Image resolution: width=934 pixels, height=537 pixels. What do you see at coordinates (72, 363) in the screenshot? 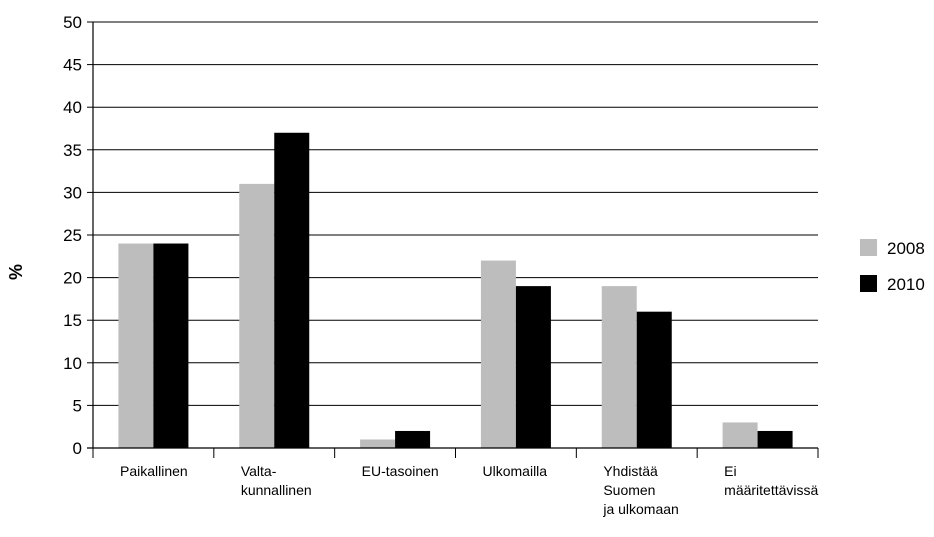
I see `y-tick-label: 10` at bounding box center [72, 363].